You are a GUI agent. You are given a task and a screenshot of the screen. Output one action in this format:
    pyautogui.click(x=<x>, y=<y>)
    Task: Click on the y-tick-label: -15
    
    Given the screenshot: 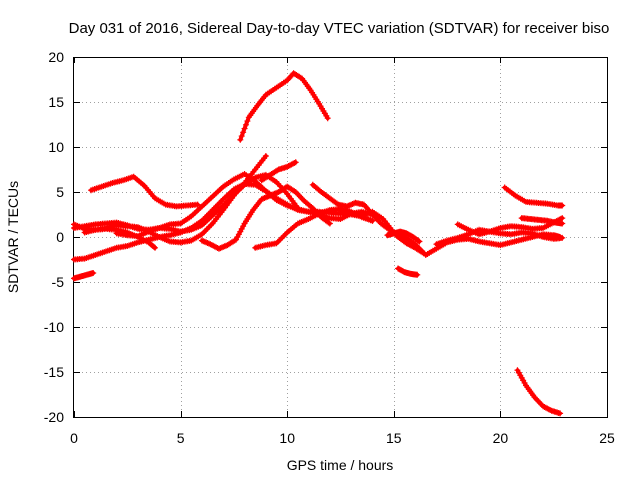 What is the action you would take?
    pyautogui.click(x=54, y=372)
    